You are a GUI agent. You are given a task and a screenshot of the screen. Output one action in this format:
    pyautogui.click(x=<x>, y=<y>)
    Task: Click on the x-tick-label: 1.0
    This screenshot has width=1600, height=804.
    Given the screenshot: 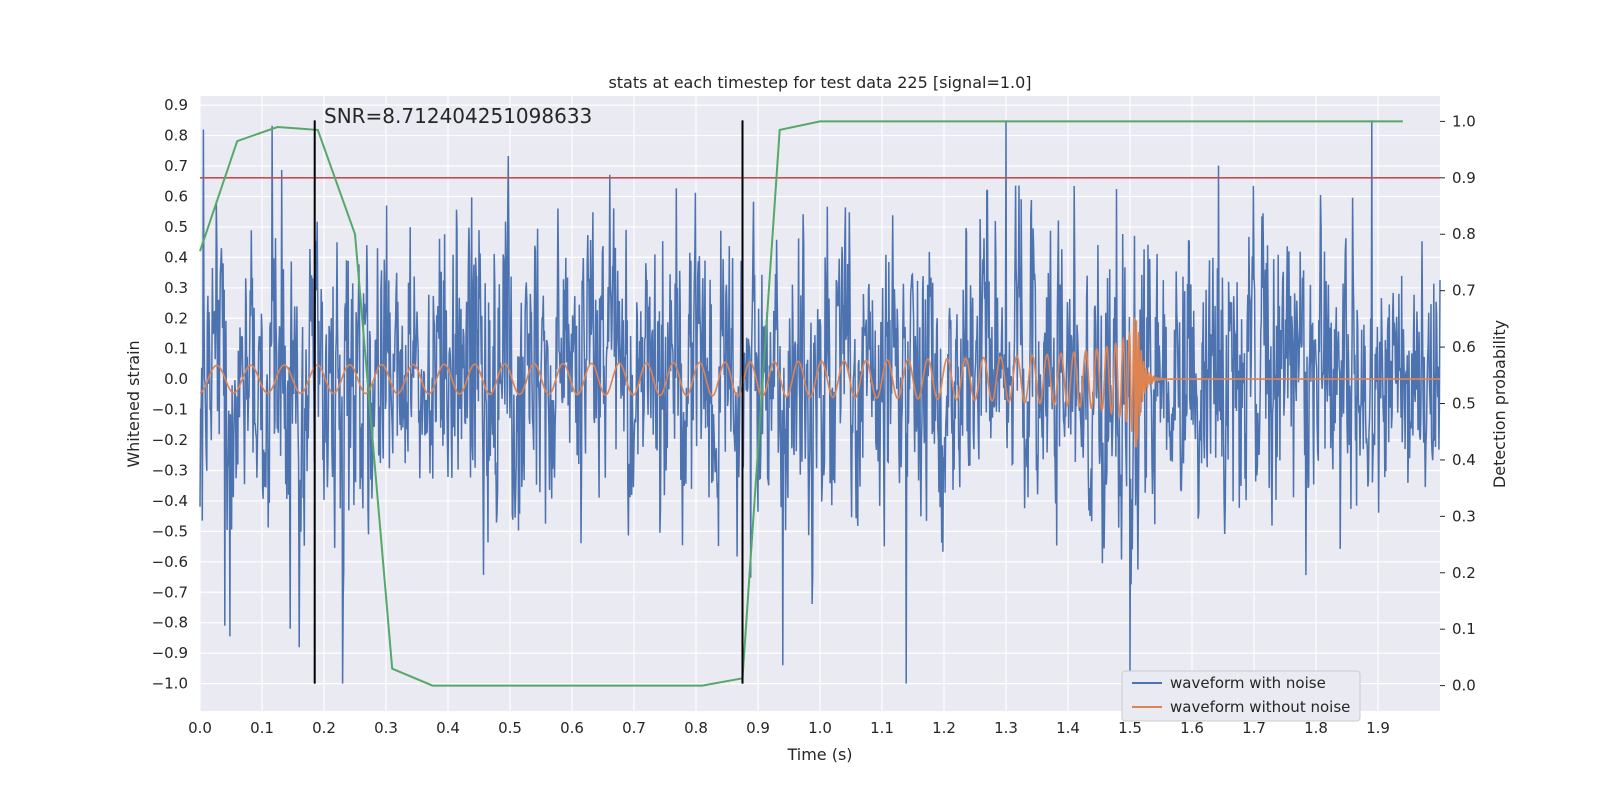 What is the action you would take?
    pyautogui.click(x=820, y=728)
    